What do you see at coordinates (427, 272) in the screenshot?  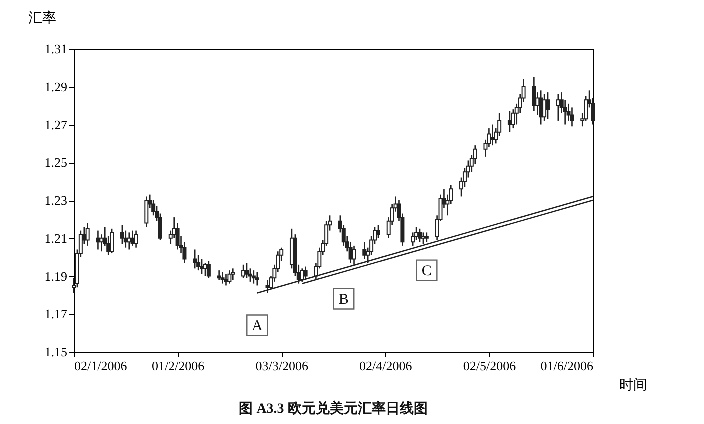 I see `annotation: C` at bounding box center [427, 272].